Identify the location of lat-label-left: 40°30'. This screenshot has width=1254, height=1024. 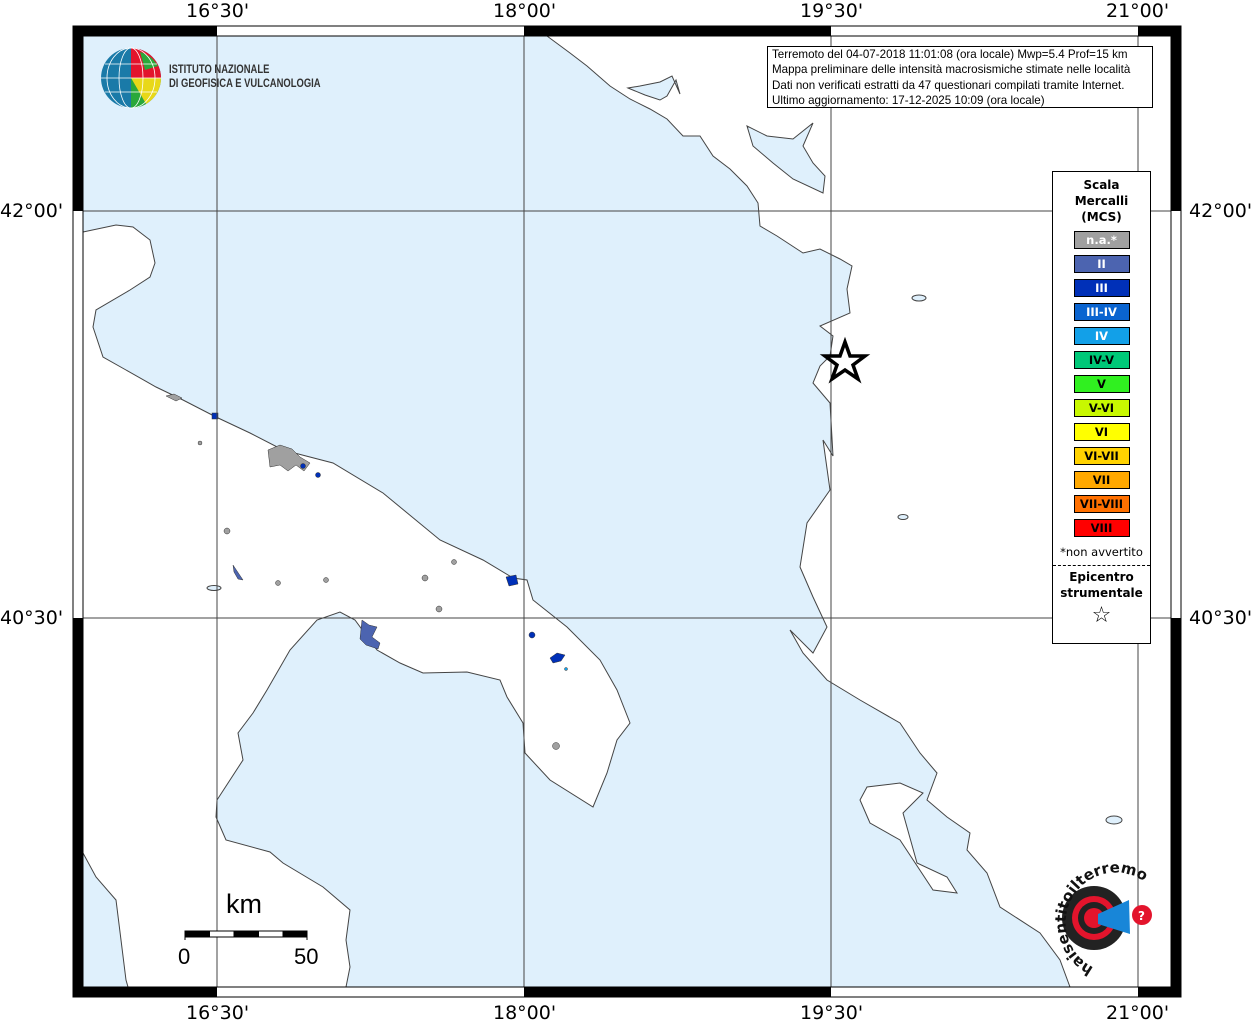
(32, 618).